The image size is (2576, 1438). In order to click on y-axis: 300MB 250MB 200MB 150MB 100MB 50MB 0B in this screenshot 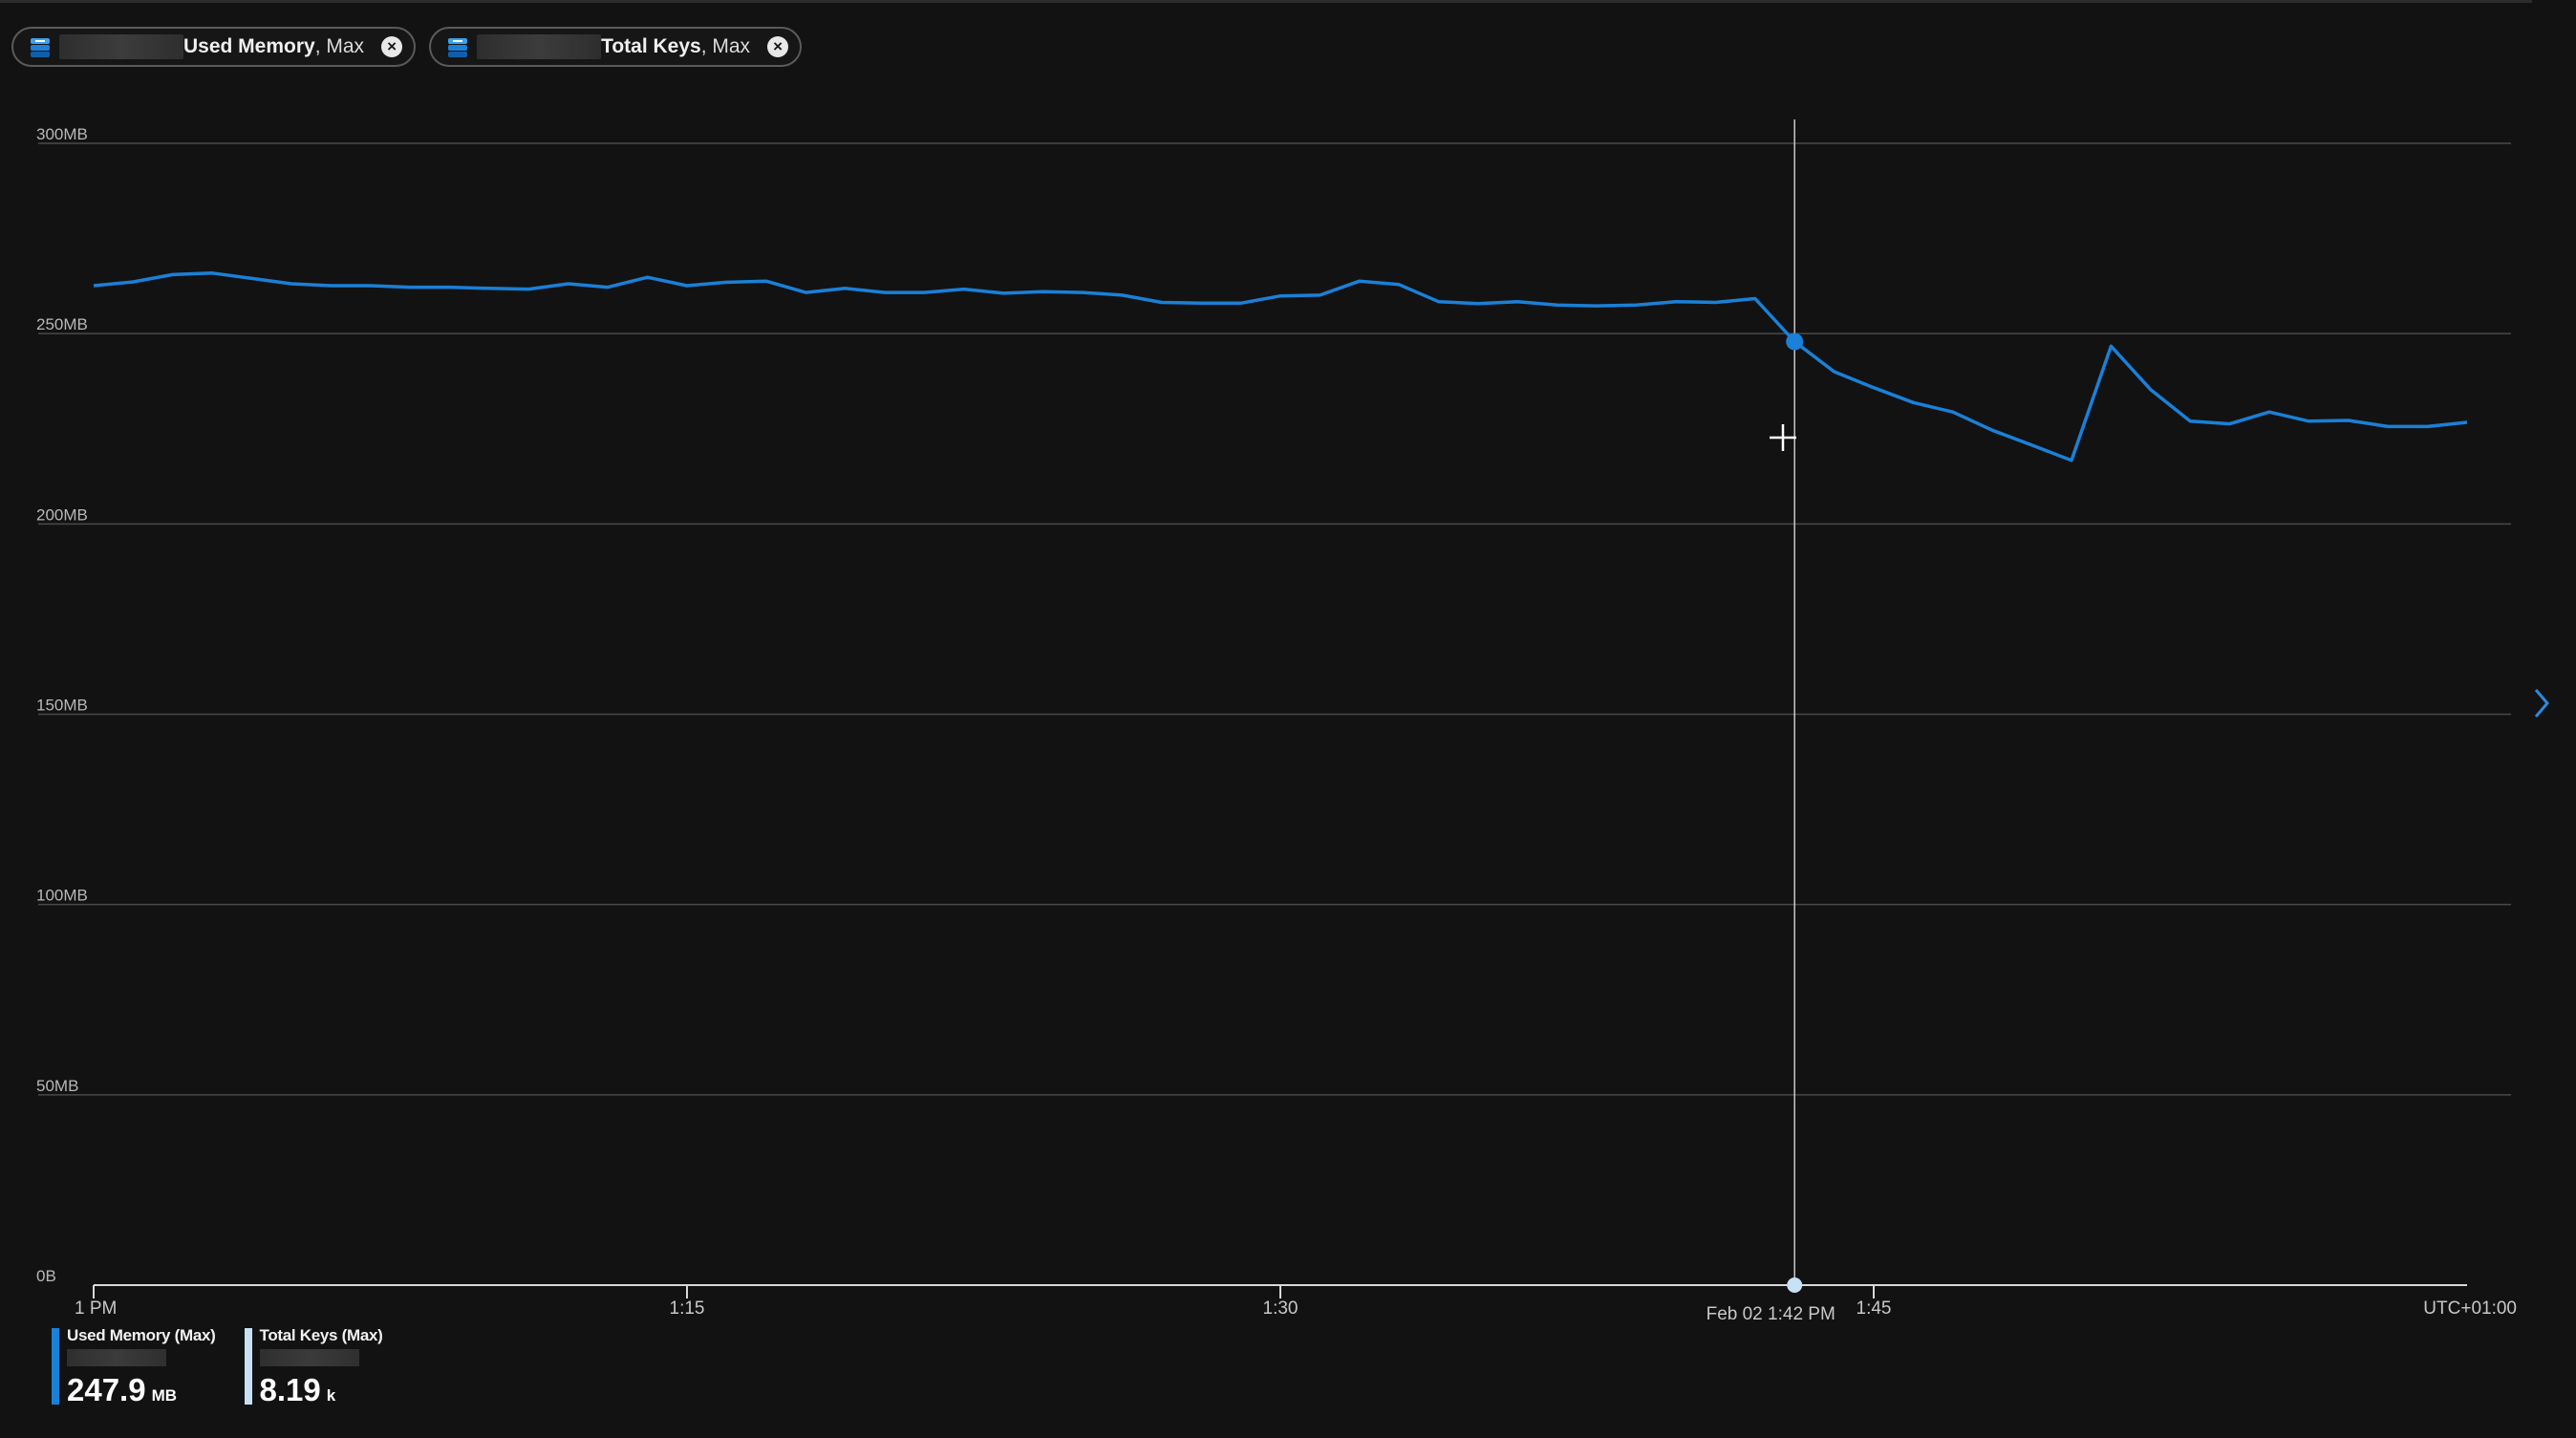, I will do `click(62, 705)`.